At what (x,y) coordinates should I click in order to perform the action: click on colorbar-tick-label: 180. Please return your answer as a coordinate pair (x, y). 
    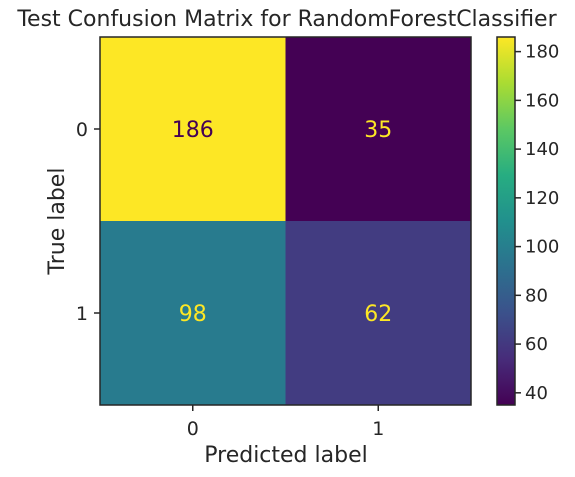
    Looking at the image, I should click on (542, 52).